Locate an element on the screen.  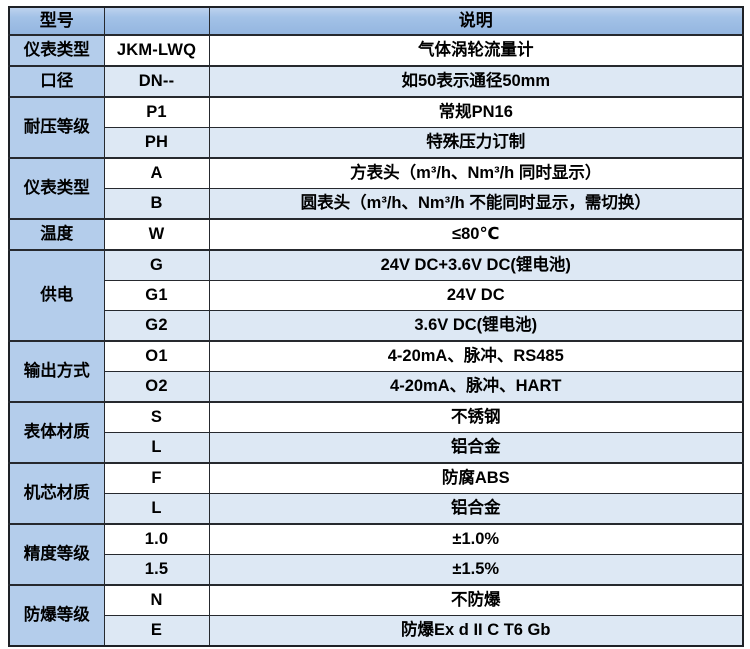
description-cell: 不防爆 is located at coordinates (476, 600).